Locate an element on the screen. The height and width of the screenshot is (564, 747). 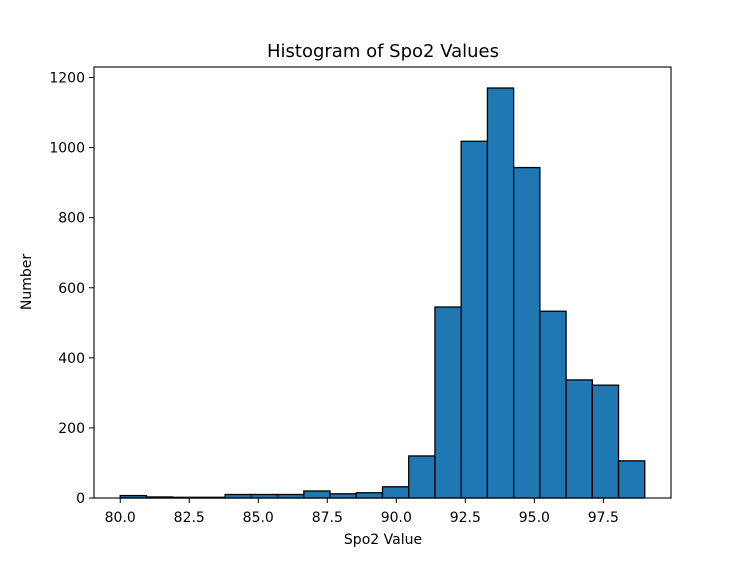
x-tick-label: 95.0 is located at coordinates (534, 518).